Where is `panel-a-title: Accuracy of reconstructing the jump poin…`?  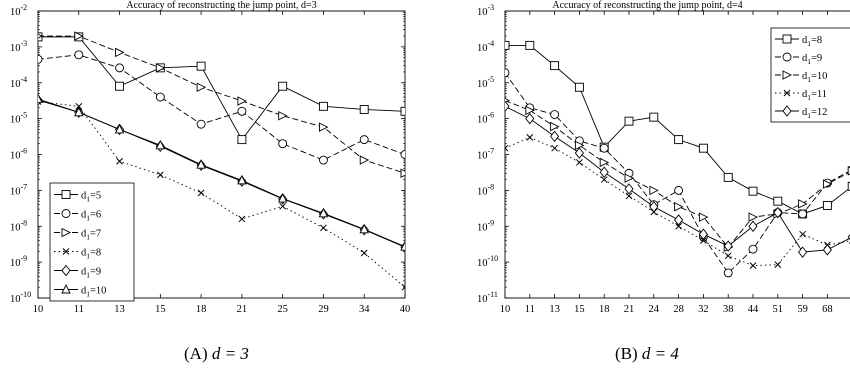
panel-a-title: Accuracy of reconstructing the jump poin… is located at coordinates (221, 5).